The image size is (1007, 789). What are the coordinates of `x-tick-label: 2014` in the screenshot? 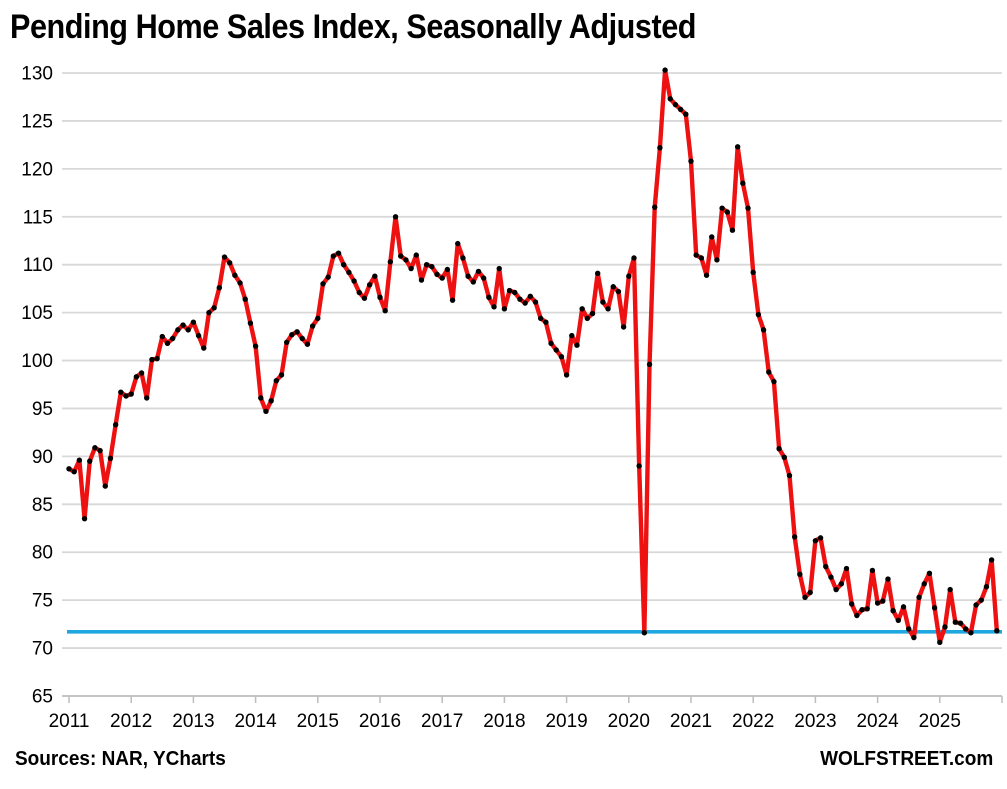 It's located at (255, 721).